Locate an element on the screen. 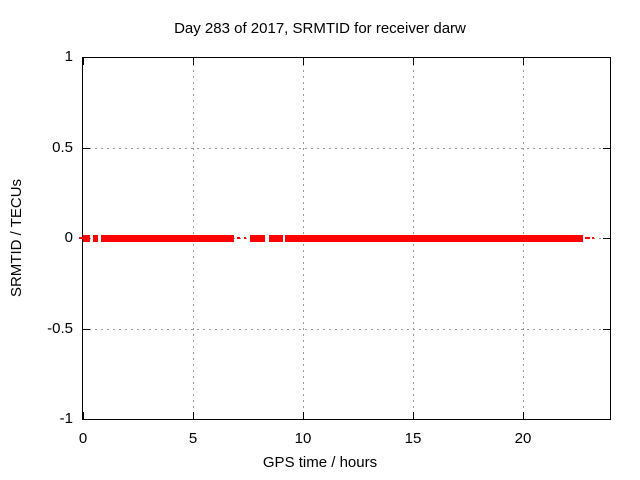  x-tick-label-10: 10 is located at coordinates (303, 438).